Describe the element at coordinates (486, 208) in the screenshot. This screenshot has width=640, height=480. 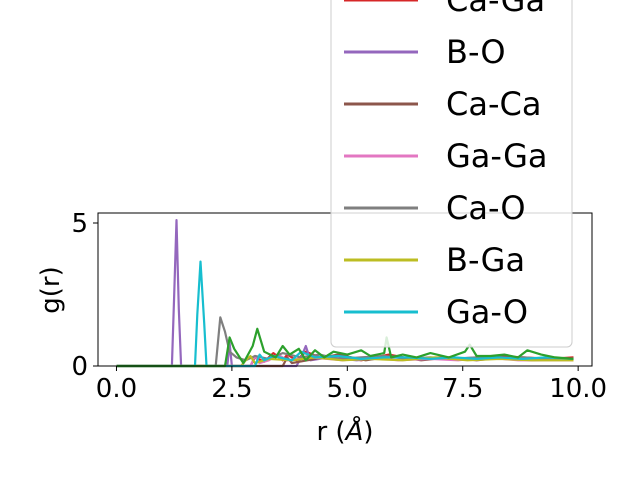
I see `legend-label: Ca-O` at that location.